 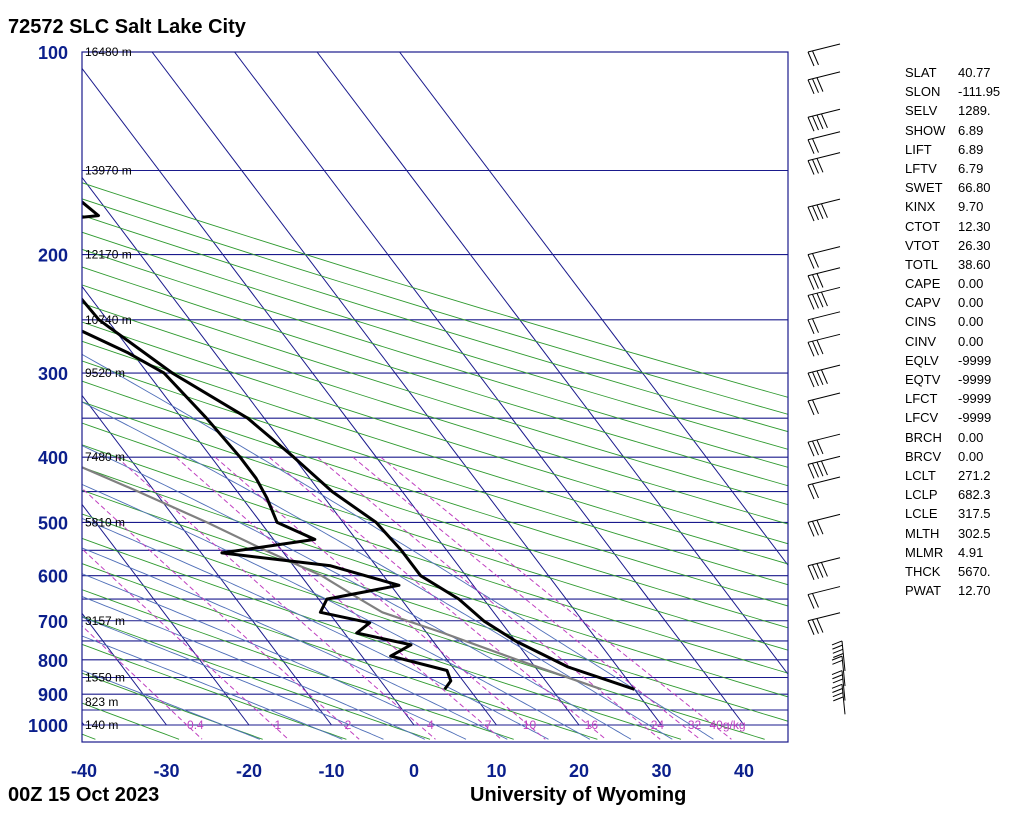 I want to click on index-value: 682.3, so click(x=974, y=495).